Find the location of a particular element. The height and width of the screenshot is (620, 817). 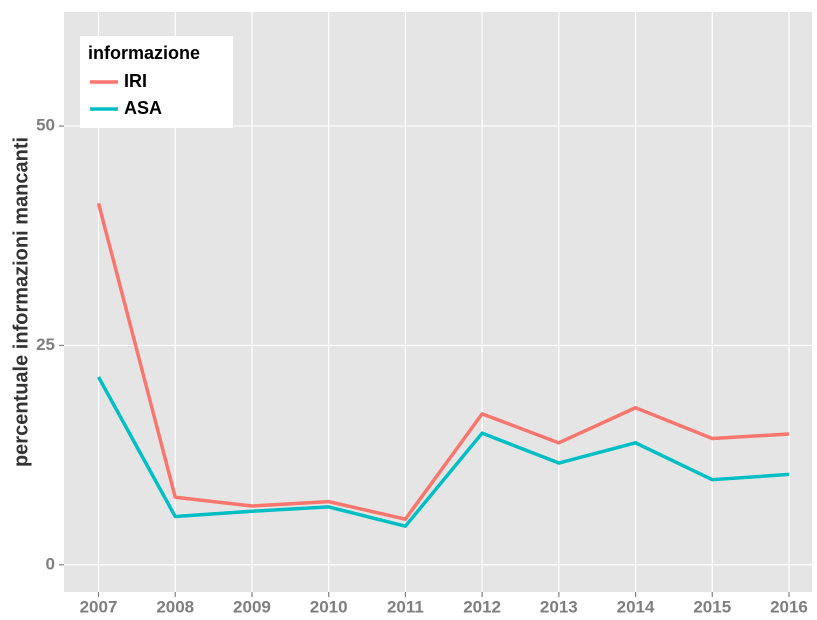

x-tick-label: 2016 is located at coordinates (789, 606).